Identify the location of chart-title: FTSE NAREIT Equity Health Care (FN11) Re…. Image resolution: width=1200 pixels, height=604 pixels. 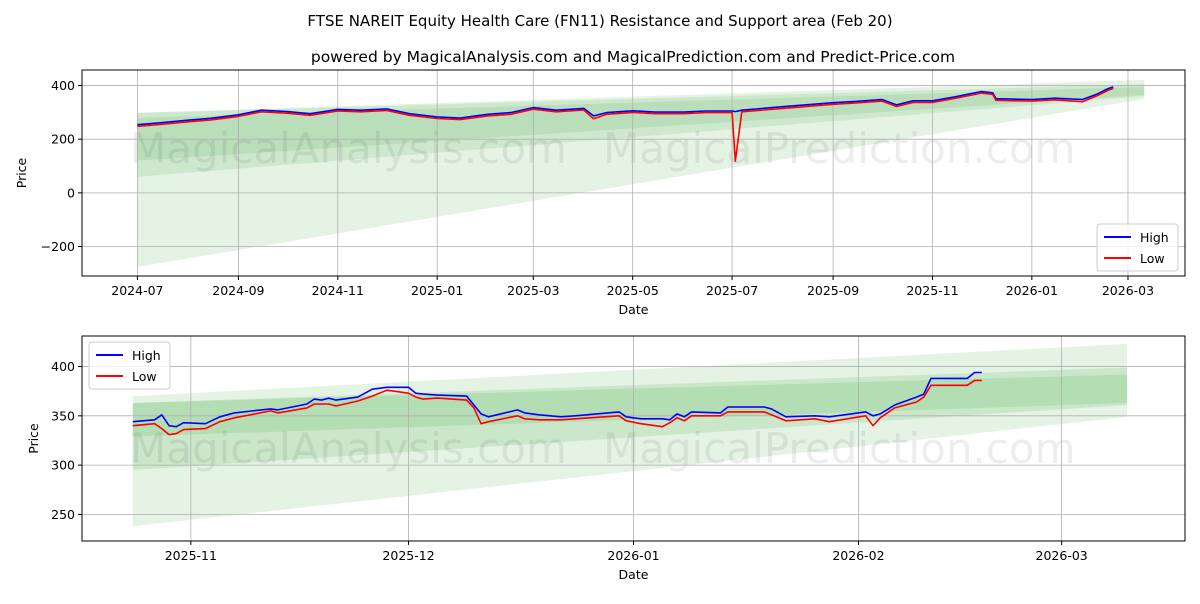
(599, 21).